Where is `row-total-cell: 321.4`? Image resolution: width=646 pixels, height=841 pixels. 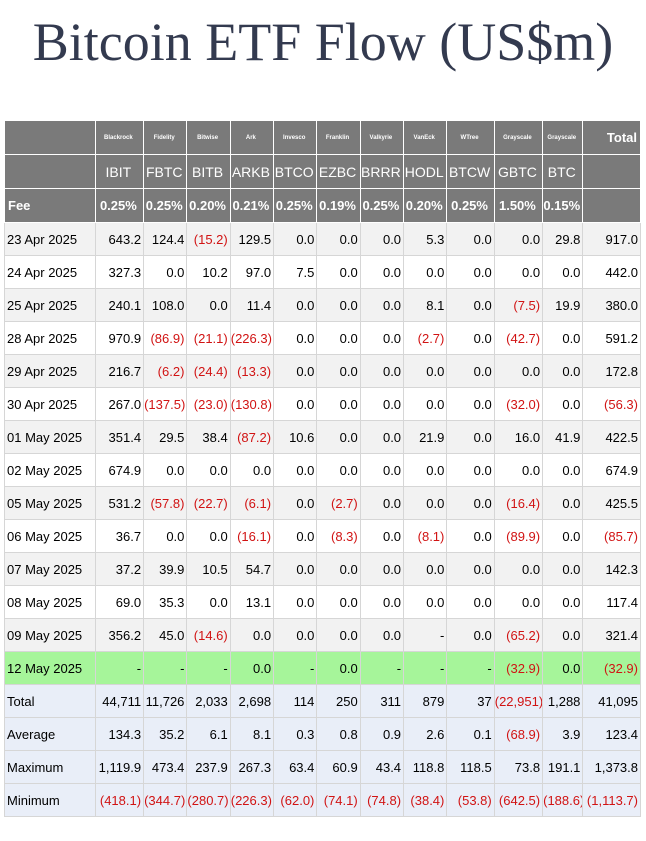 row-total-cell: 321.4 is located at coordinates (611, 635).